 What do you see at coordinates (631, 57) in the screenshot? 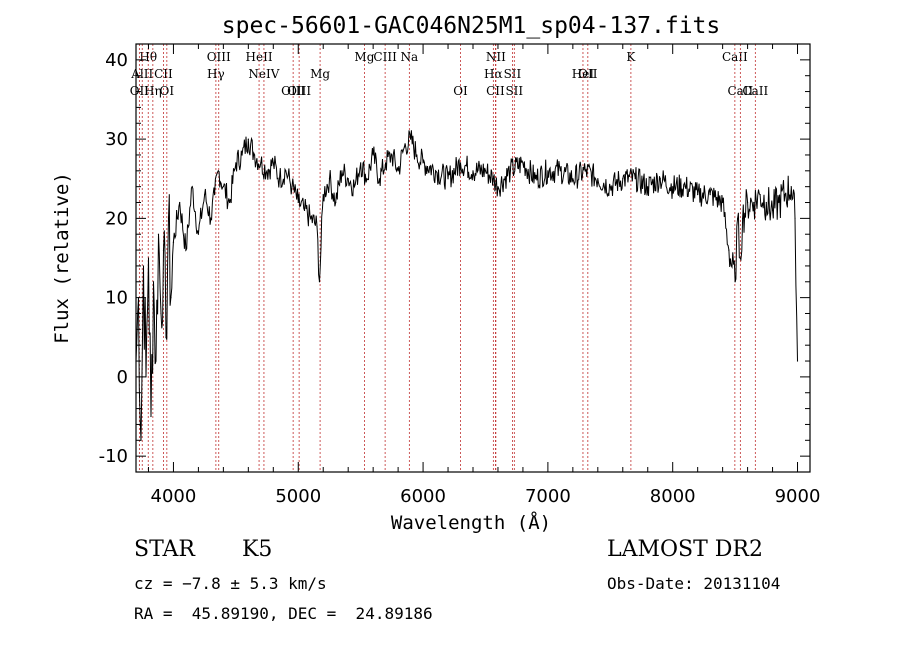
I see `line-marker-label: K` at bounding box center [631, 57].